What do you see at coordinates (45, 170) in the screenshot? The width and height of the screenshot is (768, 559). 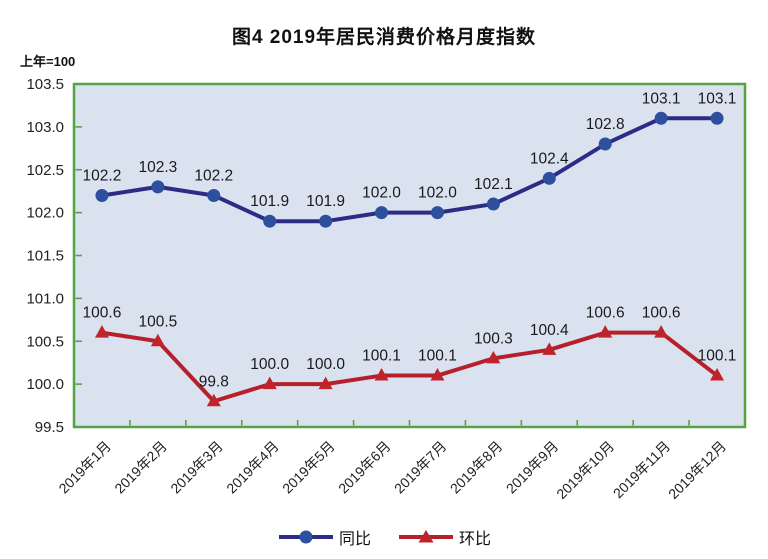 I see `y-axis-tick-label: 102.5` at bounding box center [45, 170].